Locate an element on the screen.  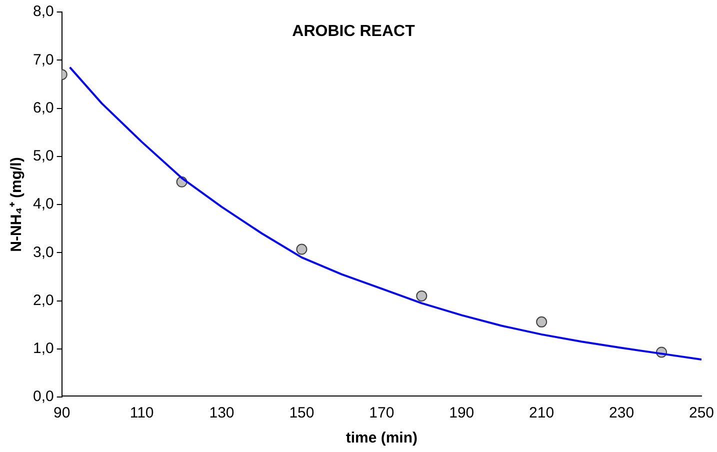
text: AROBIC REACT is located at coordinates (354, 31).